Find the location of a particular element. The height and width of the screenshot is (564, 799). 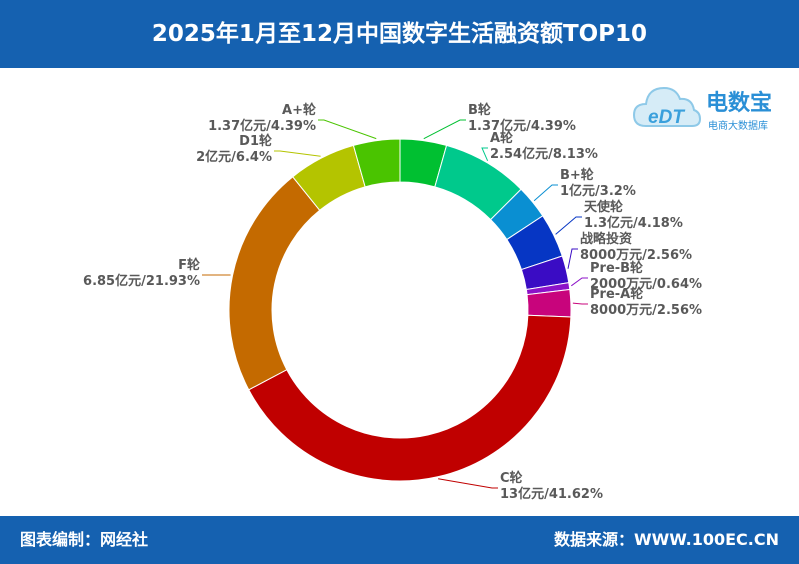

title-bar: 2025年1月至12月中国数字生活融资额TOP10 is located at coordinates (399, 34).